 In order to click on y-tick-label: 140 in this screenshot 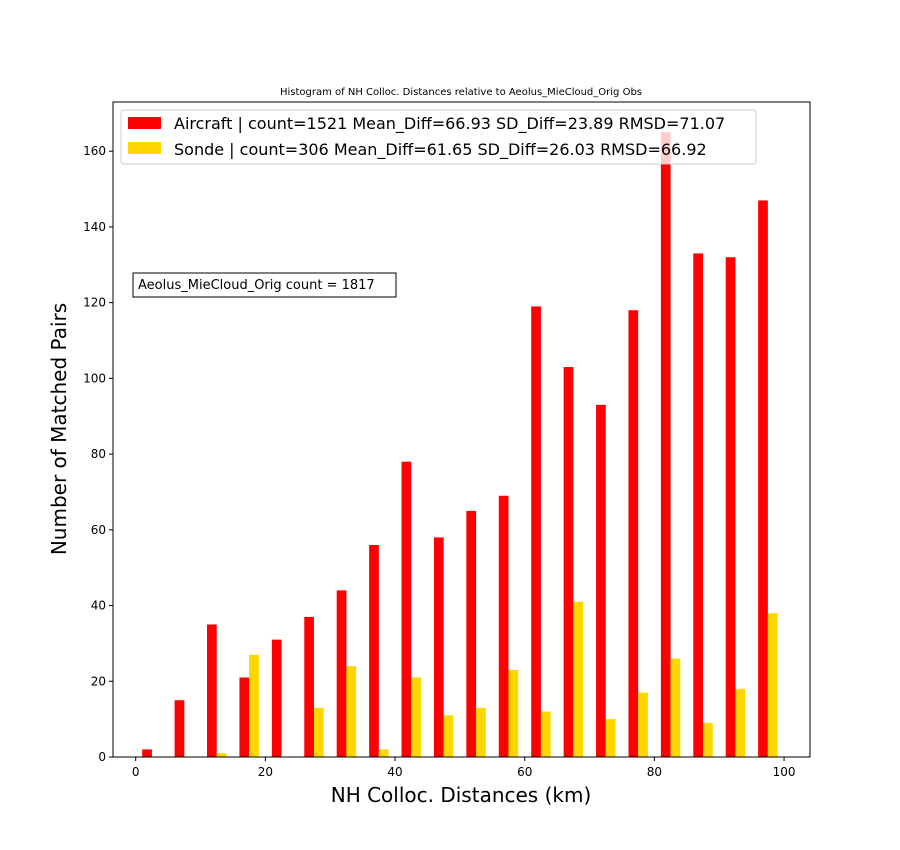, I will do `click(94, 227)`.